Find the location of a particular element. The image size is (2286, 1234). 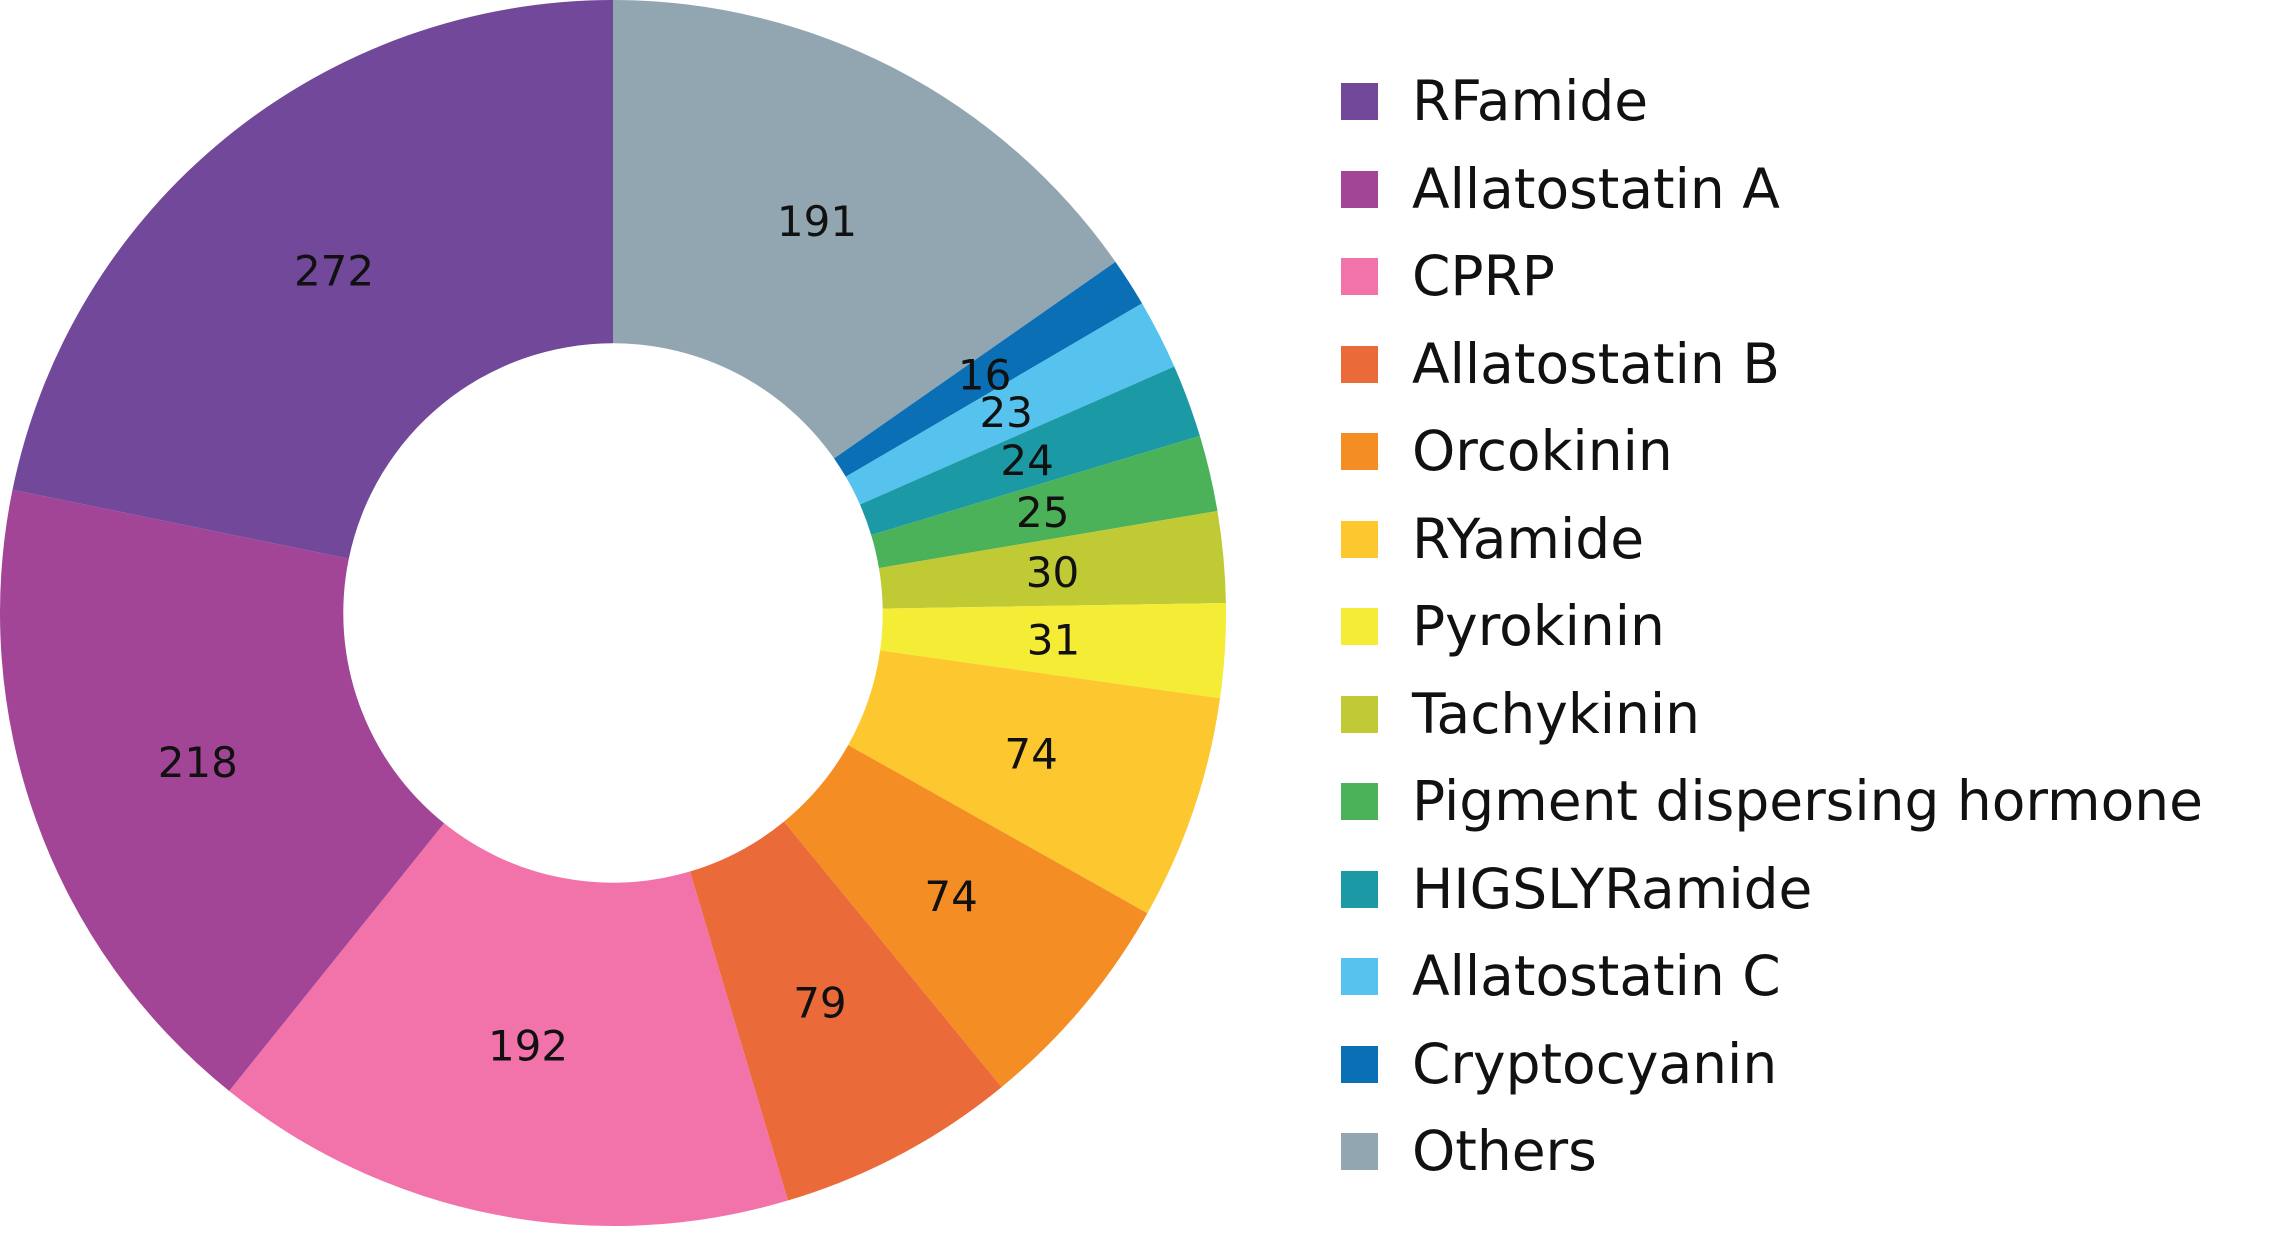

legend-item-pyrokinin: Pyrokinin is located at coordinates (1811, 627).